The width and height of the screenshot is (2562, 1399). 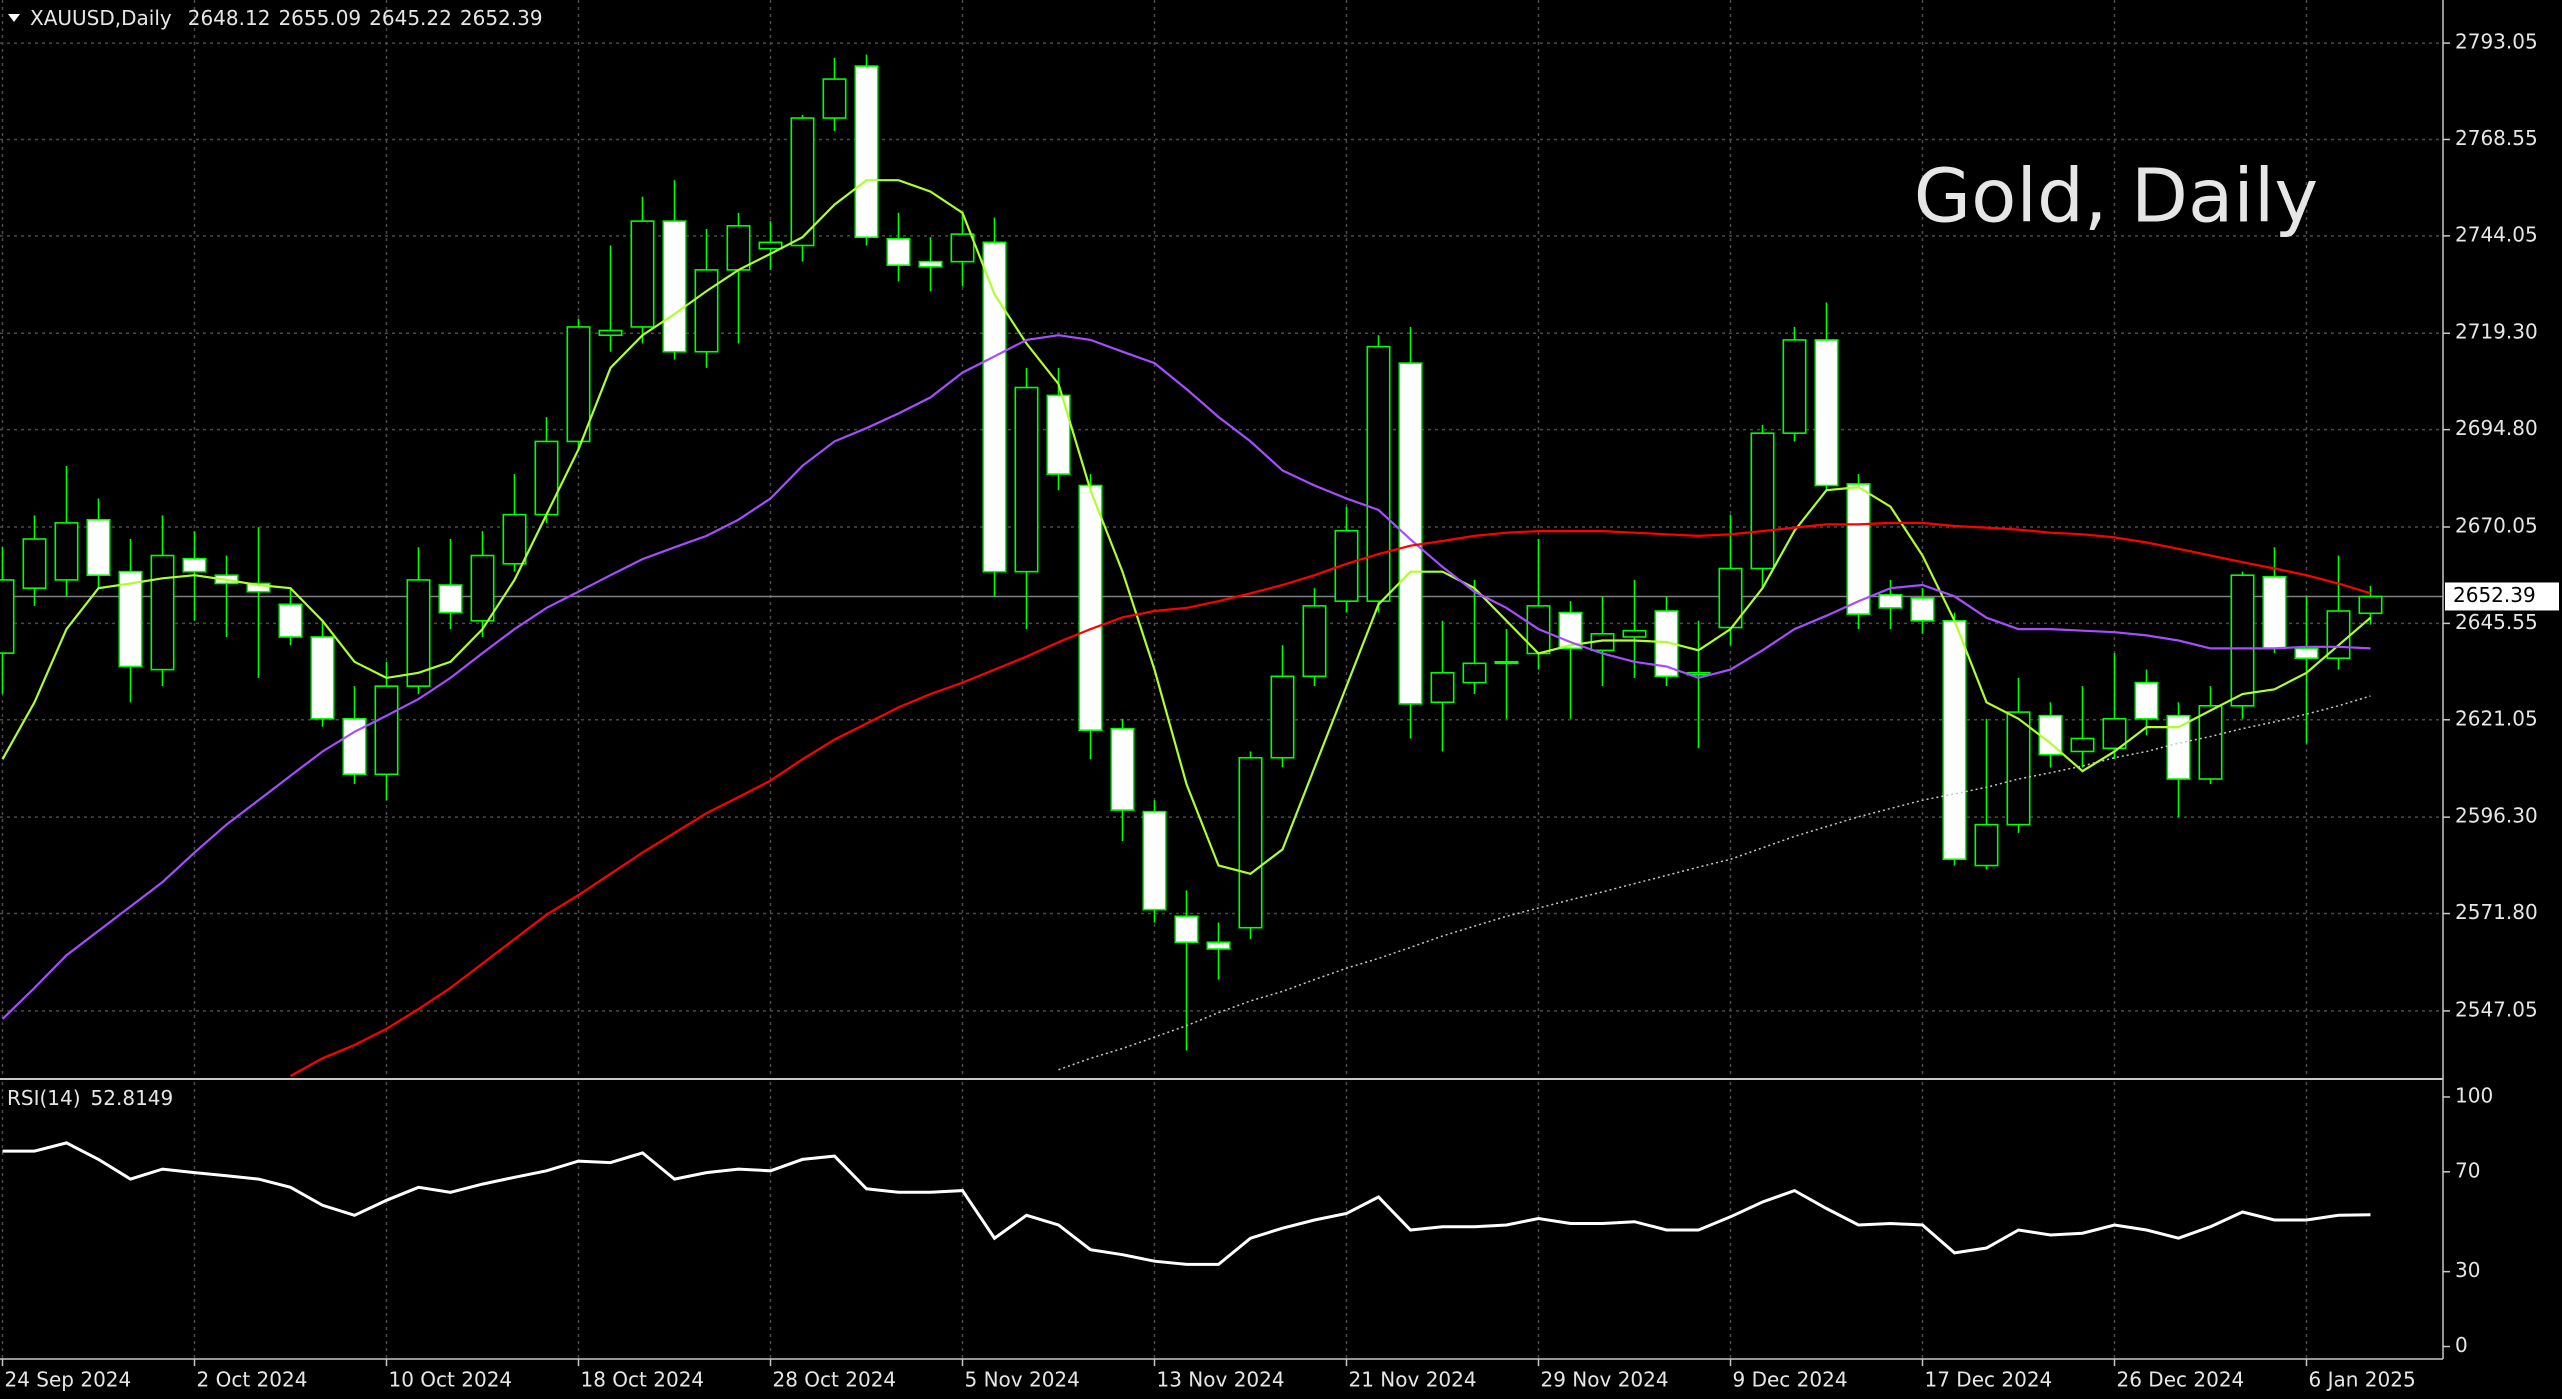 I want to click on x-tick-label: 2 Oct 2024, so click(x=252, y=1380).